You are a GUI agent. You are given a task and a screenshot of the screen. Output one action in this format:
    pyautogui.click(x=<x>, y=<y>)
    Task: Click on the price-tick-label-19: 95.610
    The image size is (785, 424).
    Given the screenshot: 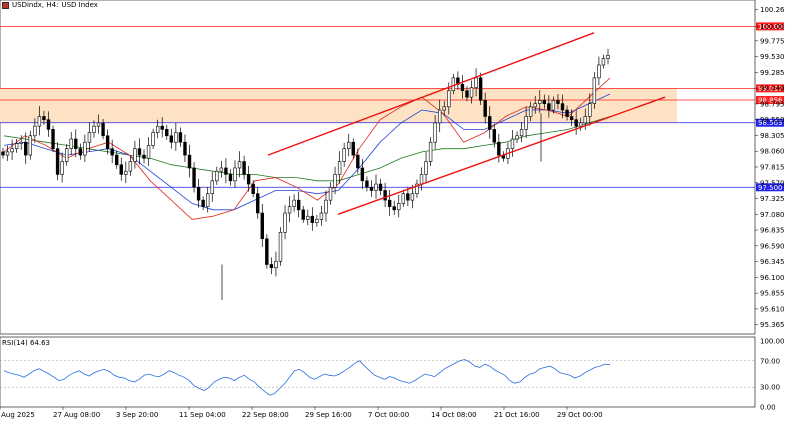 What is the action you would take?
    pyautogui.click(x=772, y=309)
    